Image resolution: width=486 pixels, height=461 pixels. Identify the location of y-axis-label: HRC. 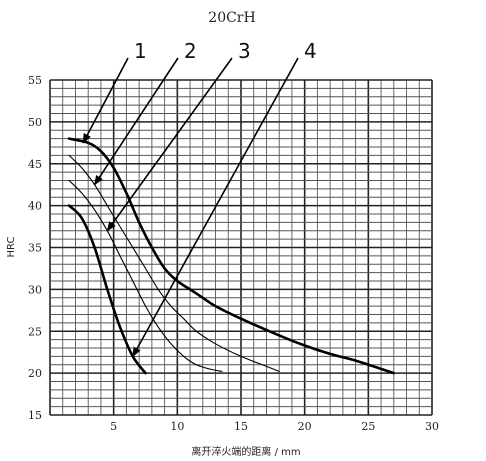
(11, 247).